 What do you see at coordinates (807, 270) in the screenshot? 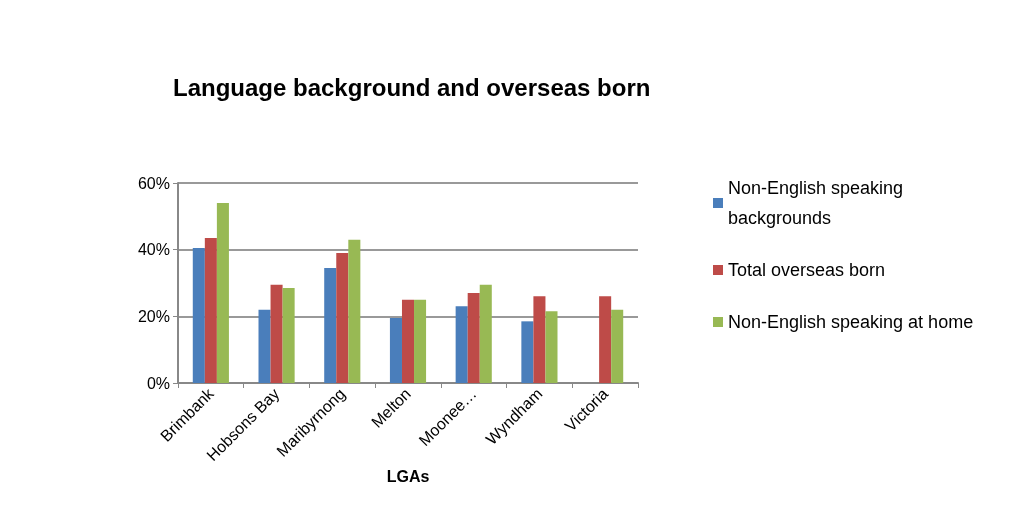
I see `legend-label: Total overseas born` at bounding box center [807, 270].